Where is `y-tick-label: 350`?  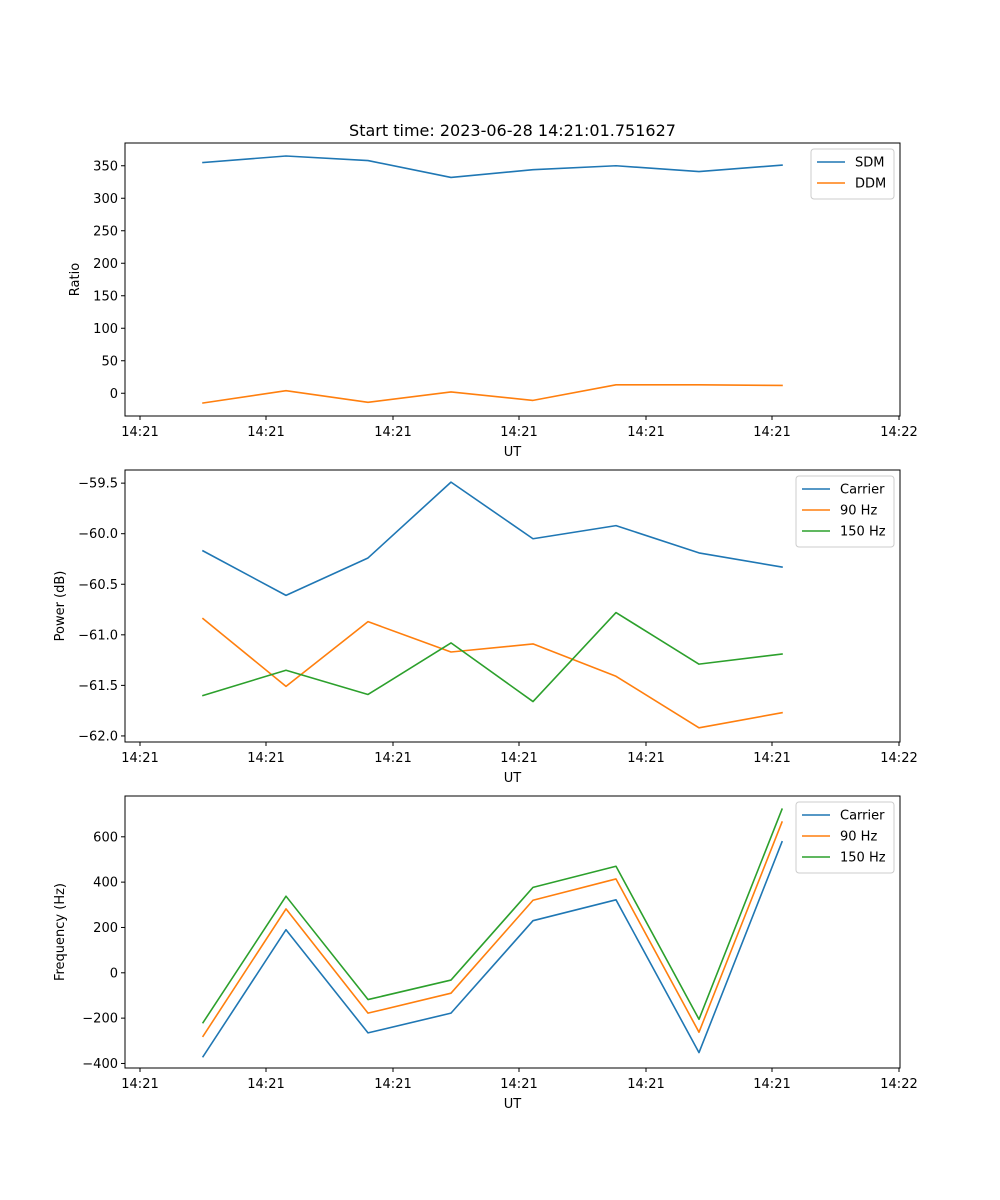
y-tick-label: 350 is located at coordinates (105, 166).